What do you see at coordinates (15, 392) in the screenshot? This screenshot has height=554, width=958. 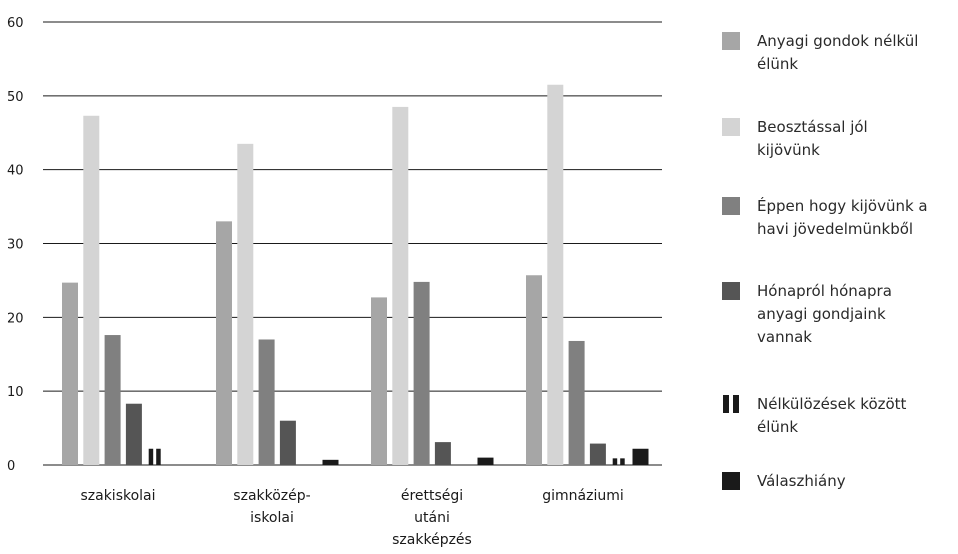 I see `y-tick-label: 10` at bounding box center [15, 392].